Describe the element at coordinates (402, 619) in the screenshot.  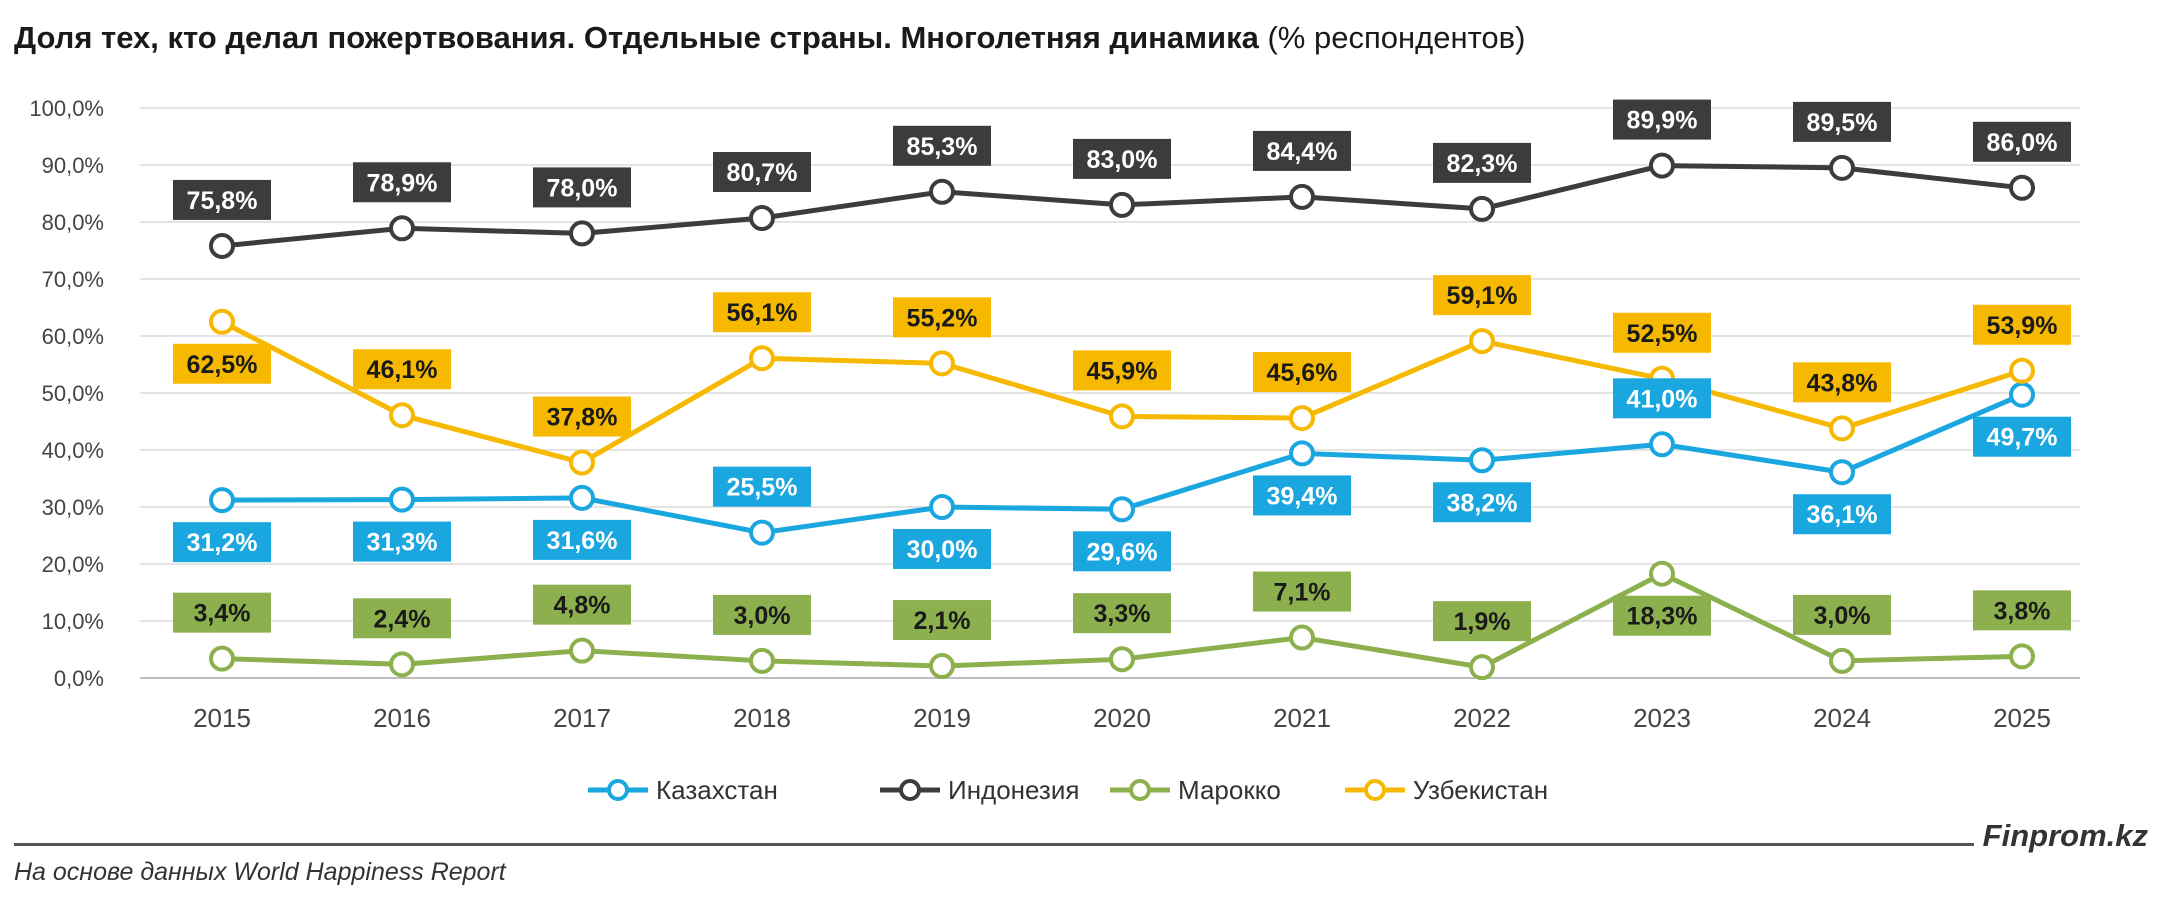
I see `data-label: 2,4%` at that location.